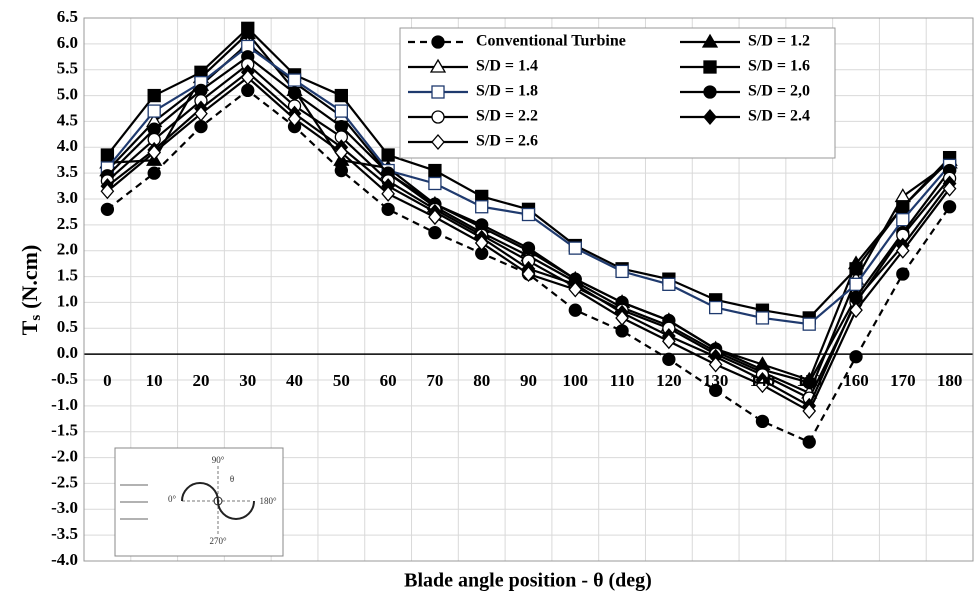 Image resolution: width=980 pixels, height=596 pixels. I want to click on y-tick-label: -0.5, so click(64, 378).